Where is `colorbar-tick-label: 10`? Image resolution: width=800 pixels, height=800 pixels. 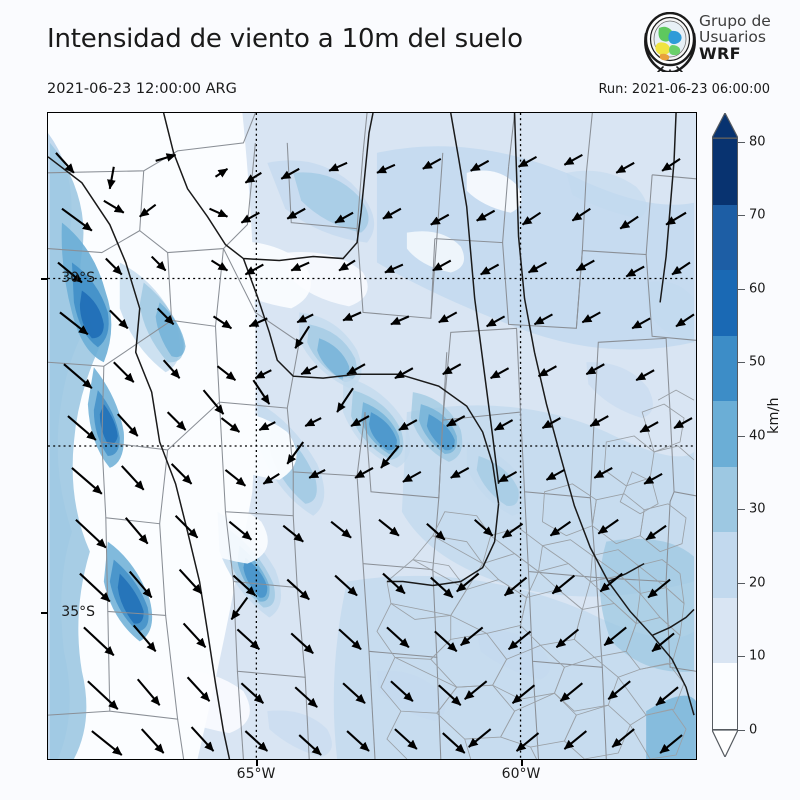 colorbar-tick-label: 10 is located at coordinates (757, 656).